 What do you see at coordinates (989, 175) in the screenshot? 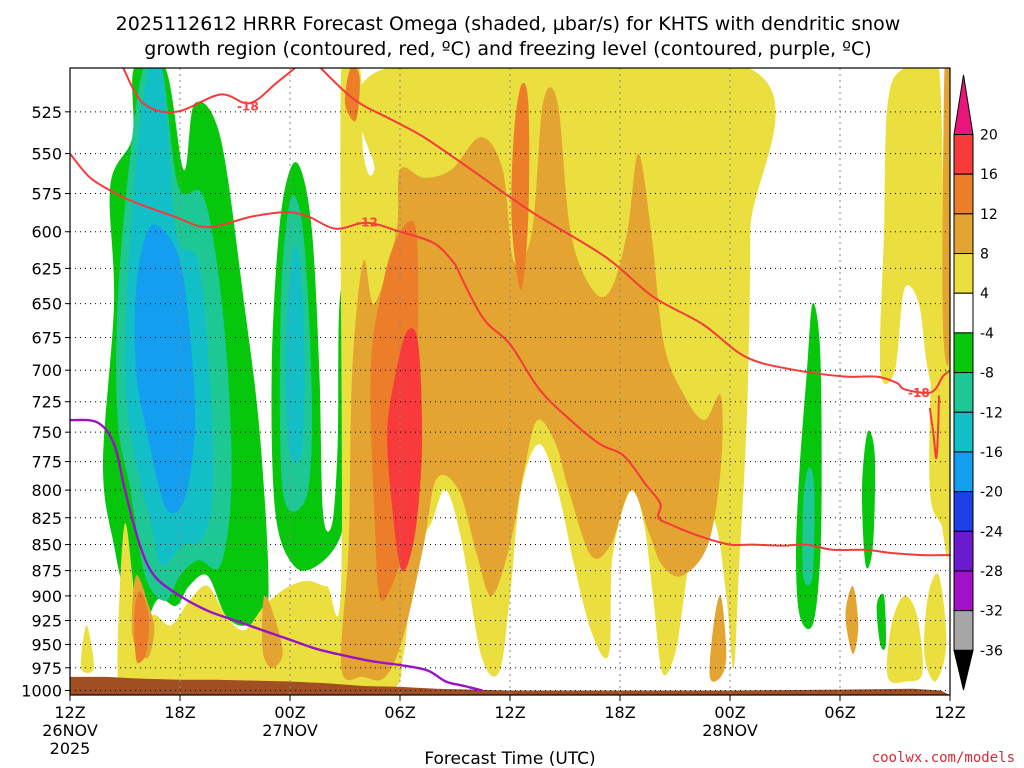
I see `colorbar-label-1: 16` at bounding box center [989, 175].